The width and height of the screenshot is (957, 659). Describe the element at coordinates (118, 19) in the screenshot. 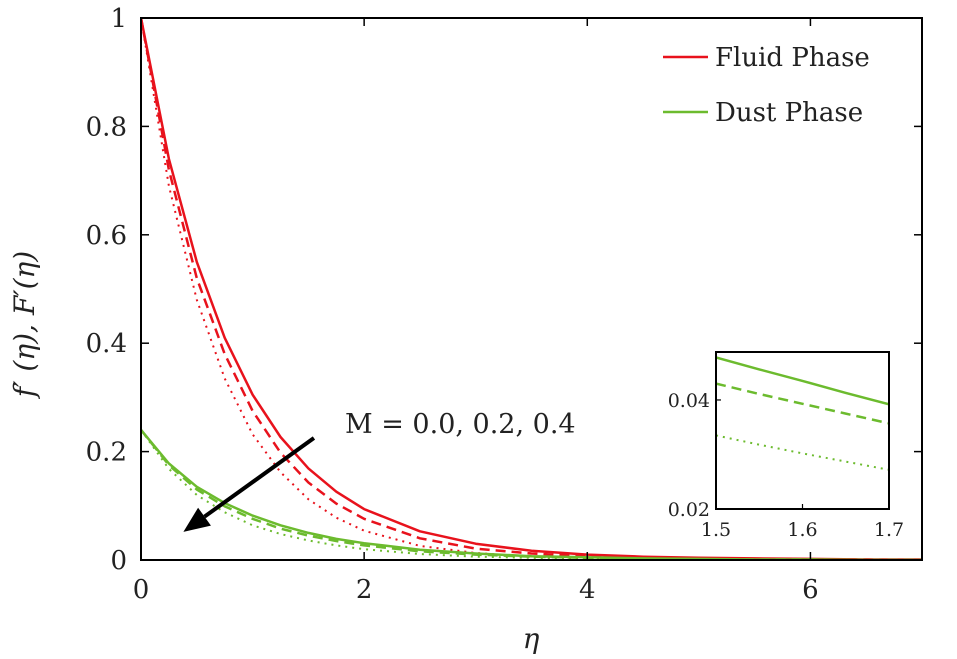

I see `y-tick-label: 1` at that location.